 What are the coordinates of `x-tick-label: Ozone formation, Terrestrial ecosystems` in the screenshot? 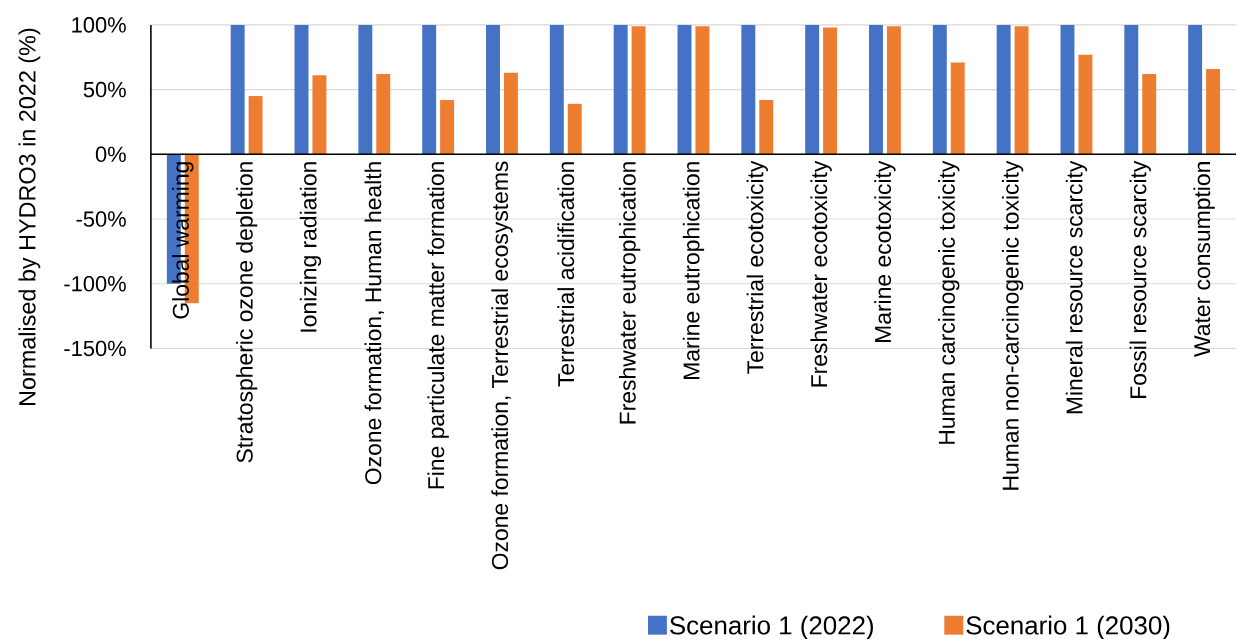 It's located at (502, 365).